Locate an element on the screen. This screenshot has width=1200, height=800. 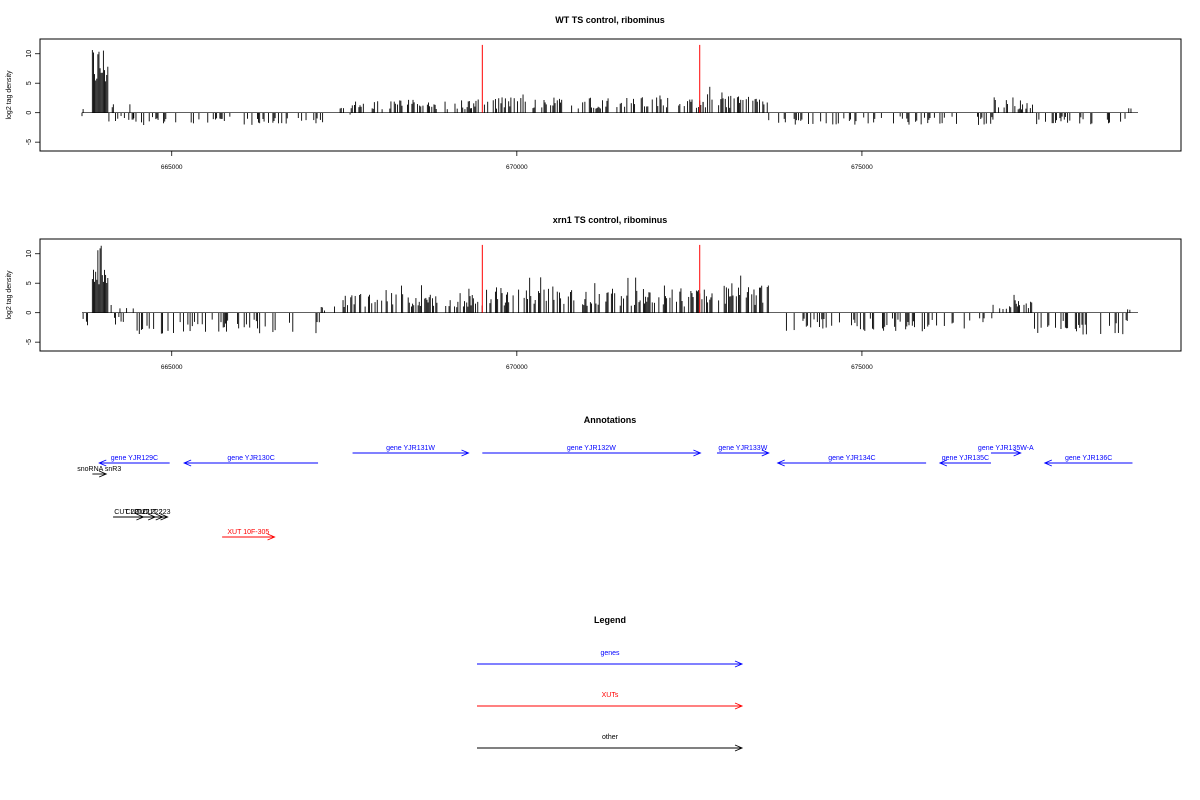
feature-label: snoRNA snR3 is located at coordinates (99, 469).